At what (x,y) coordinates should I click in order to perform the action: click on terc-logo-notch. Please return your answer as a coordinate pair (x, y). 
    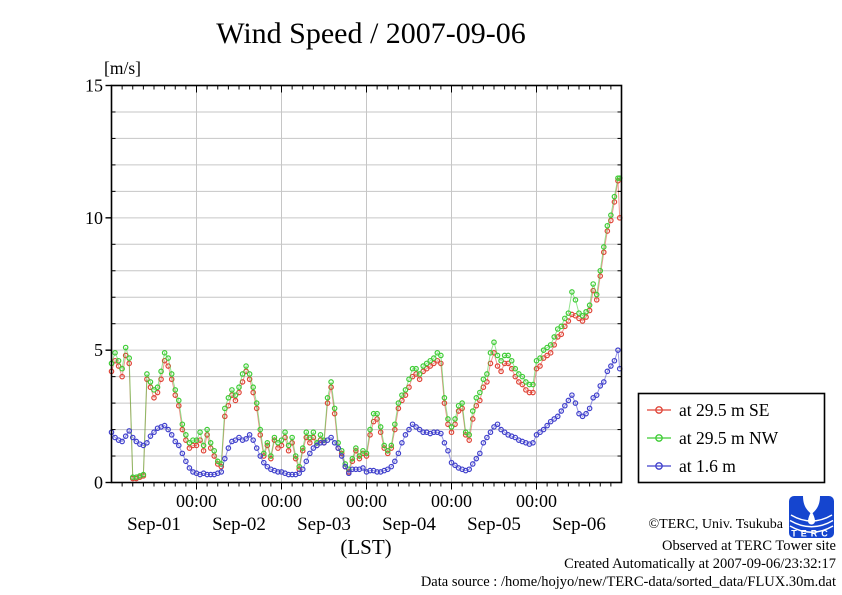
    Looking at the image, I should click on (811, 505).